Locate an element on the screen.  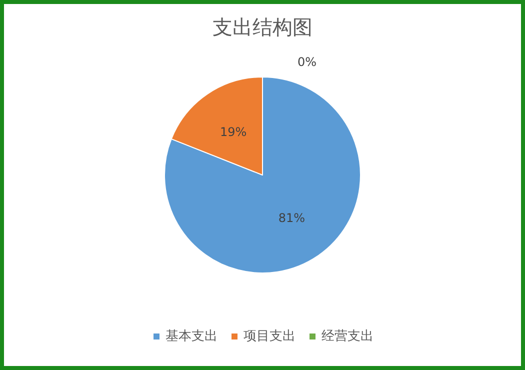
data-label: 19% is located at coordinates (233, 131).